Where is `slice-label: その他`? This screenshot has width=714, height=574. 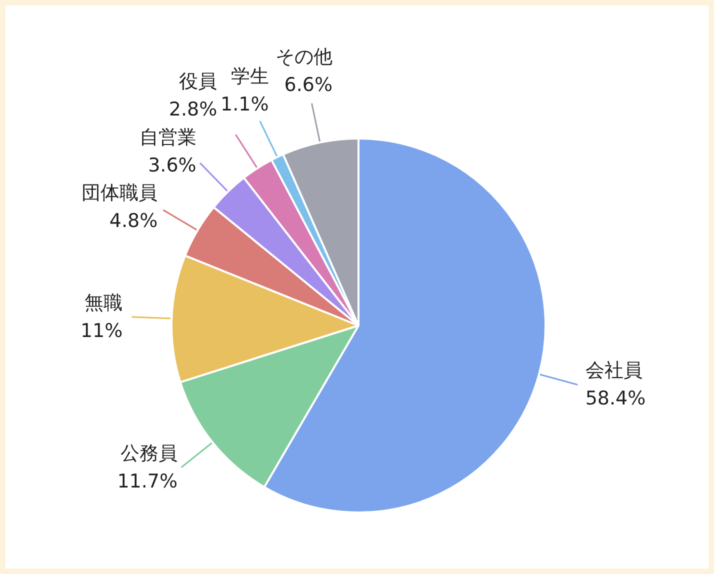
slice-label: その他 is located at coordinates (304, 57).